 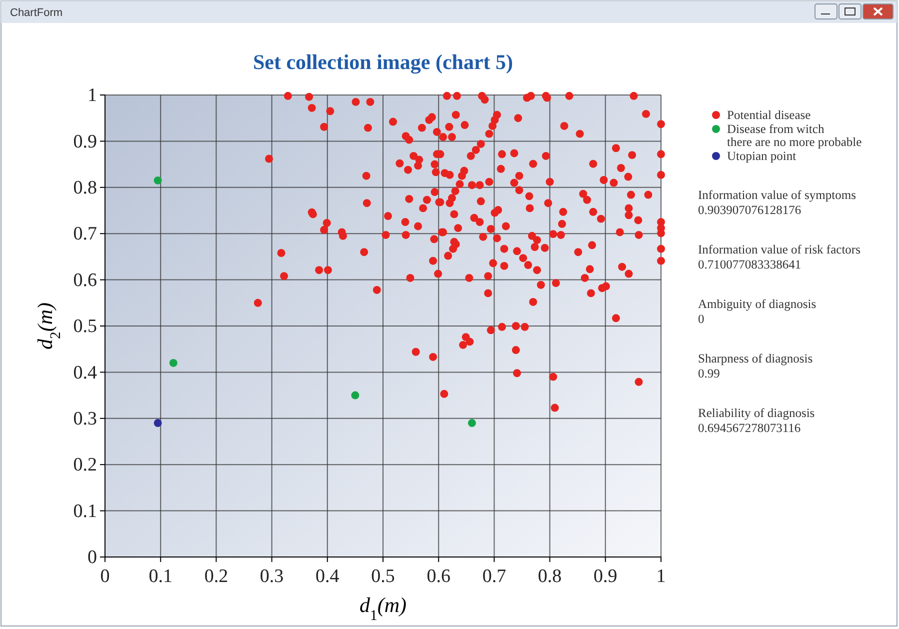 What do you see at coordinates (85, 465) in the screenshot?
I see `y-tick-label: 0.2` at bounding box center [85, 465].